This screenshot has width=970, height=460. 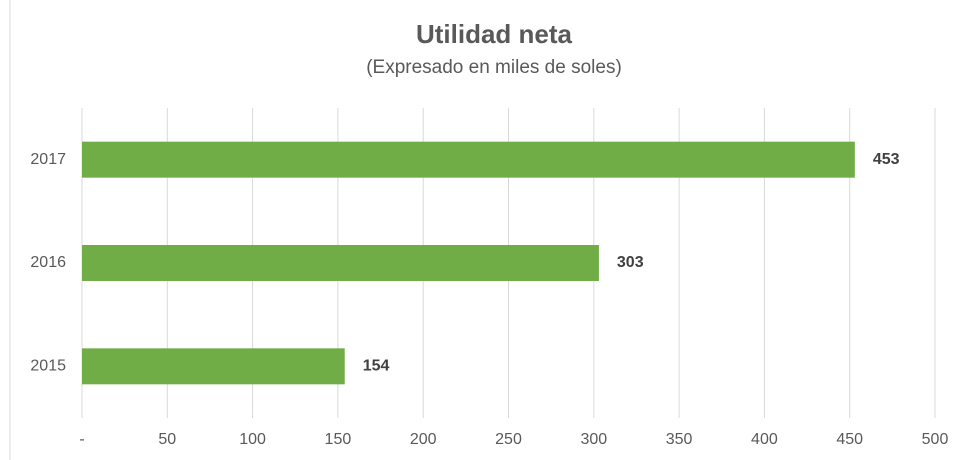 I want to click on chart-title: Utilidad neta, so click(x=494, y=34).